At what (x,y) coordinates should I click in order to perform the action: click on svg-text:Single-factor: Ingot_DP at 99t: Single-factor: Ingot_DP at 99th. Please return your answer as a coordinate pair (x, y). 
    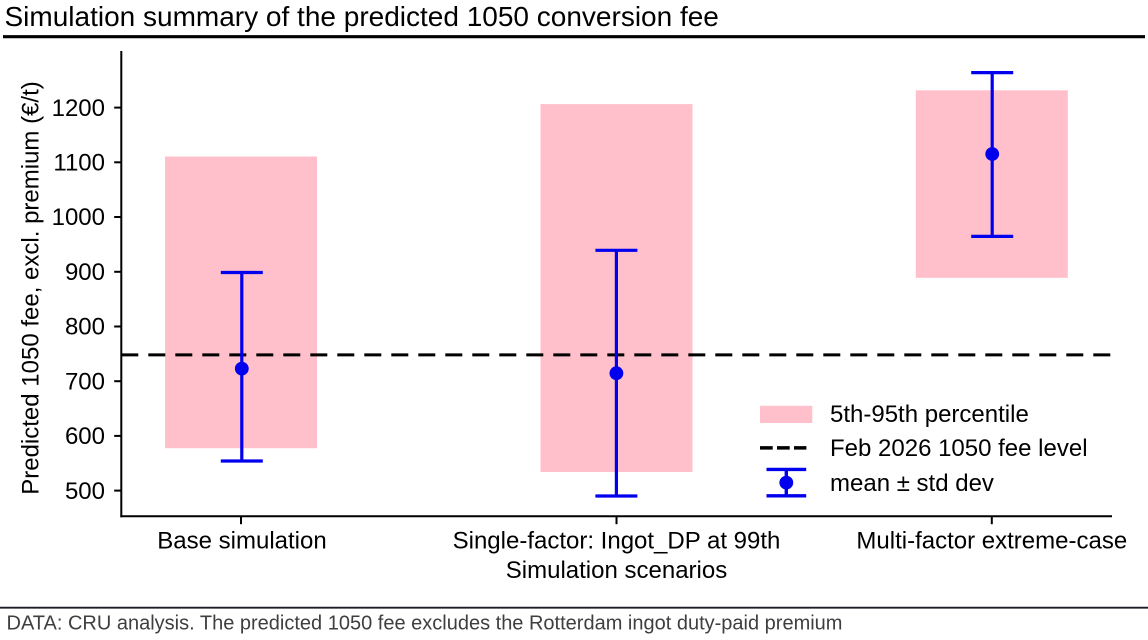
    Looking at the image, I should click on (617, 541).